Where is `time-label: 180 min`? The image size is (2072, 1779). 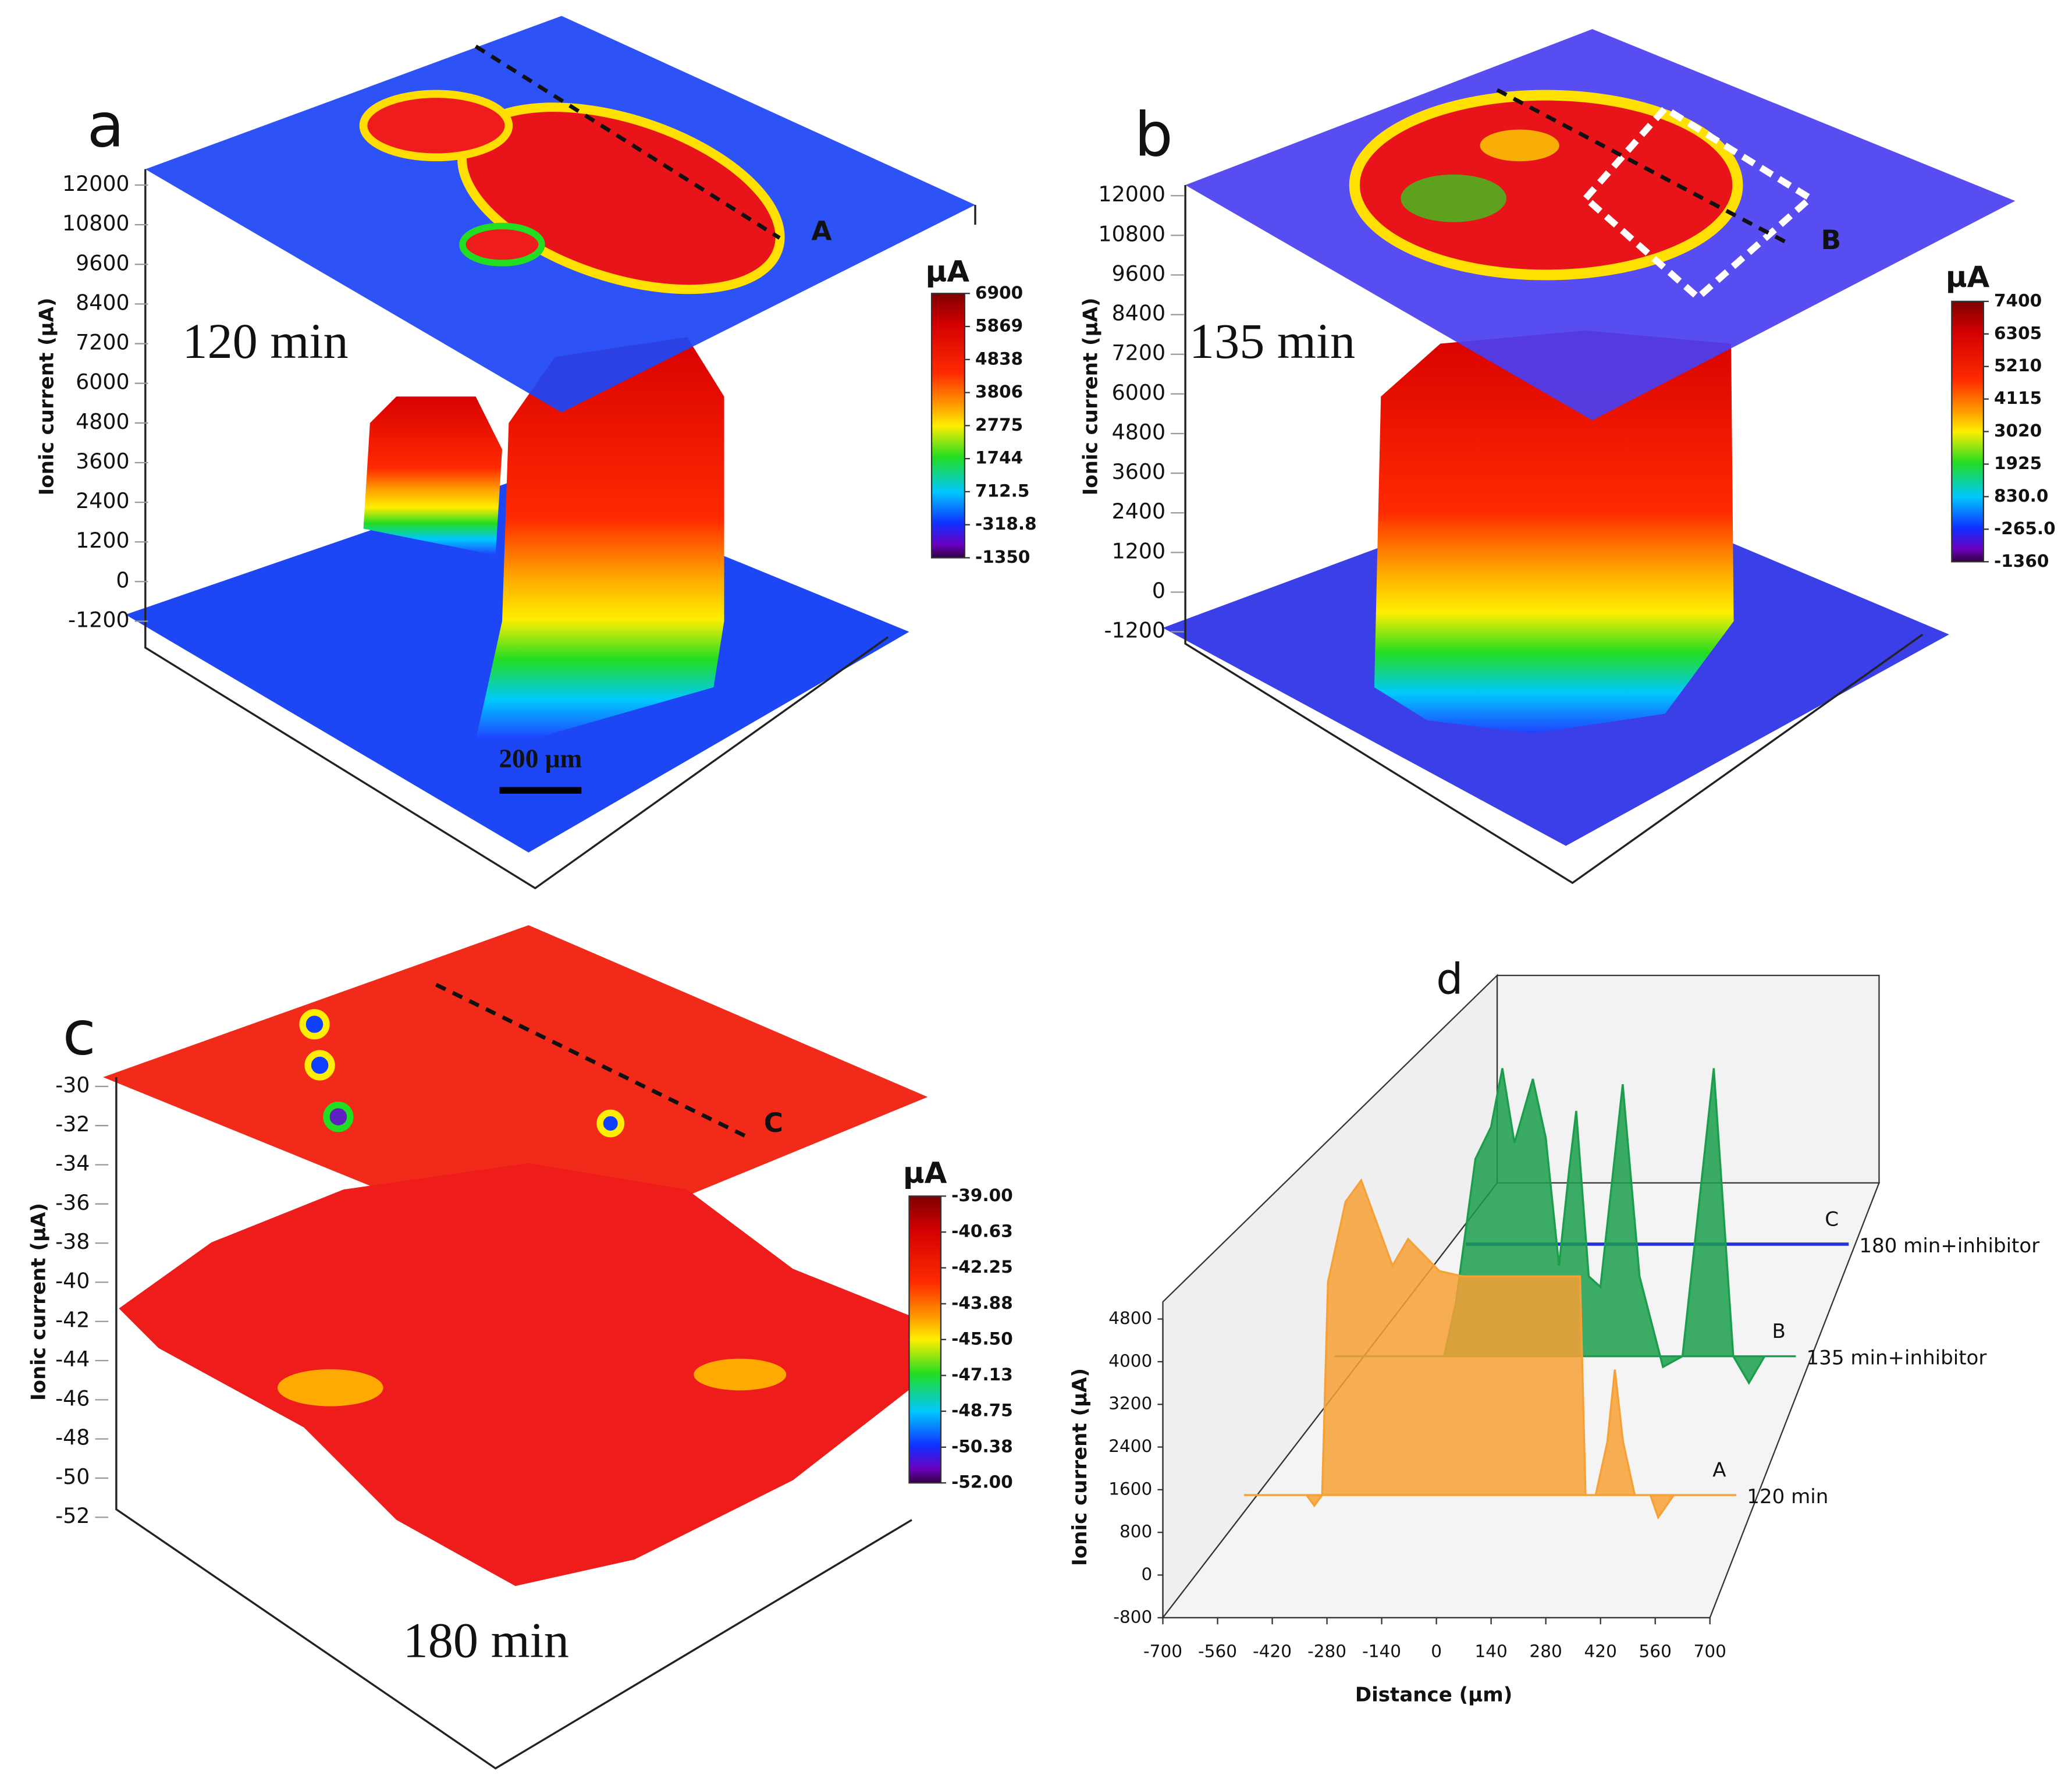 time-label: 180 min is located at coordinates (486, 1640).